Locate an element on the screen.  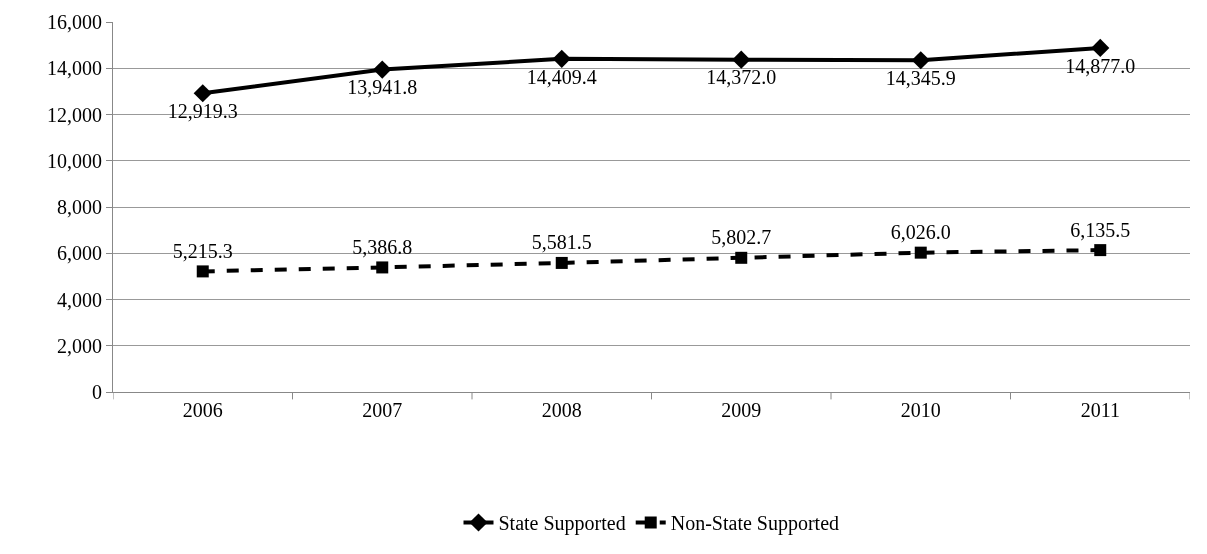
data-label: 6,026.0 is located at coordinates (920, 232).